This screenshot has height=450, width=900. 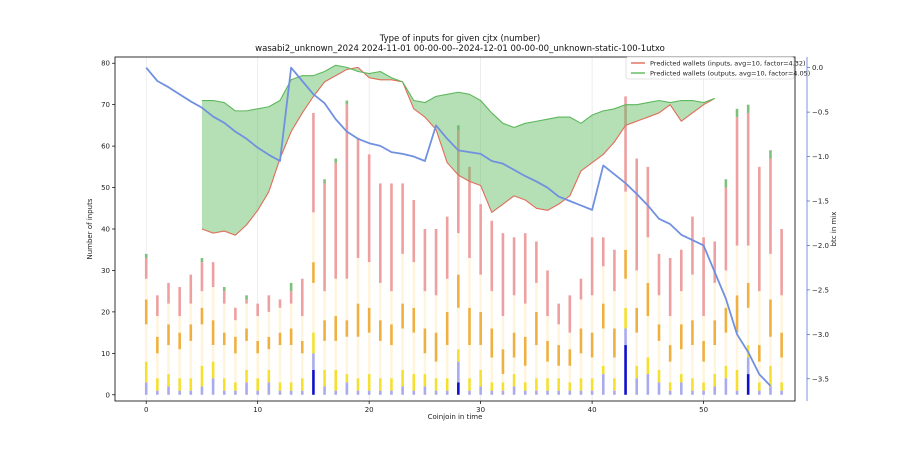 I want to click on y-tick-label-2: 20, so click(x=105, y=312).